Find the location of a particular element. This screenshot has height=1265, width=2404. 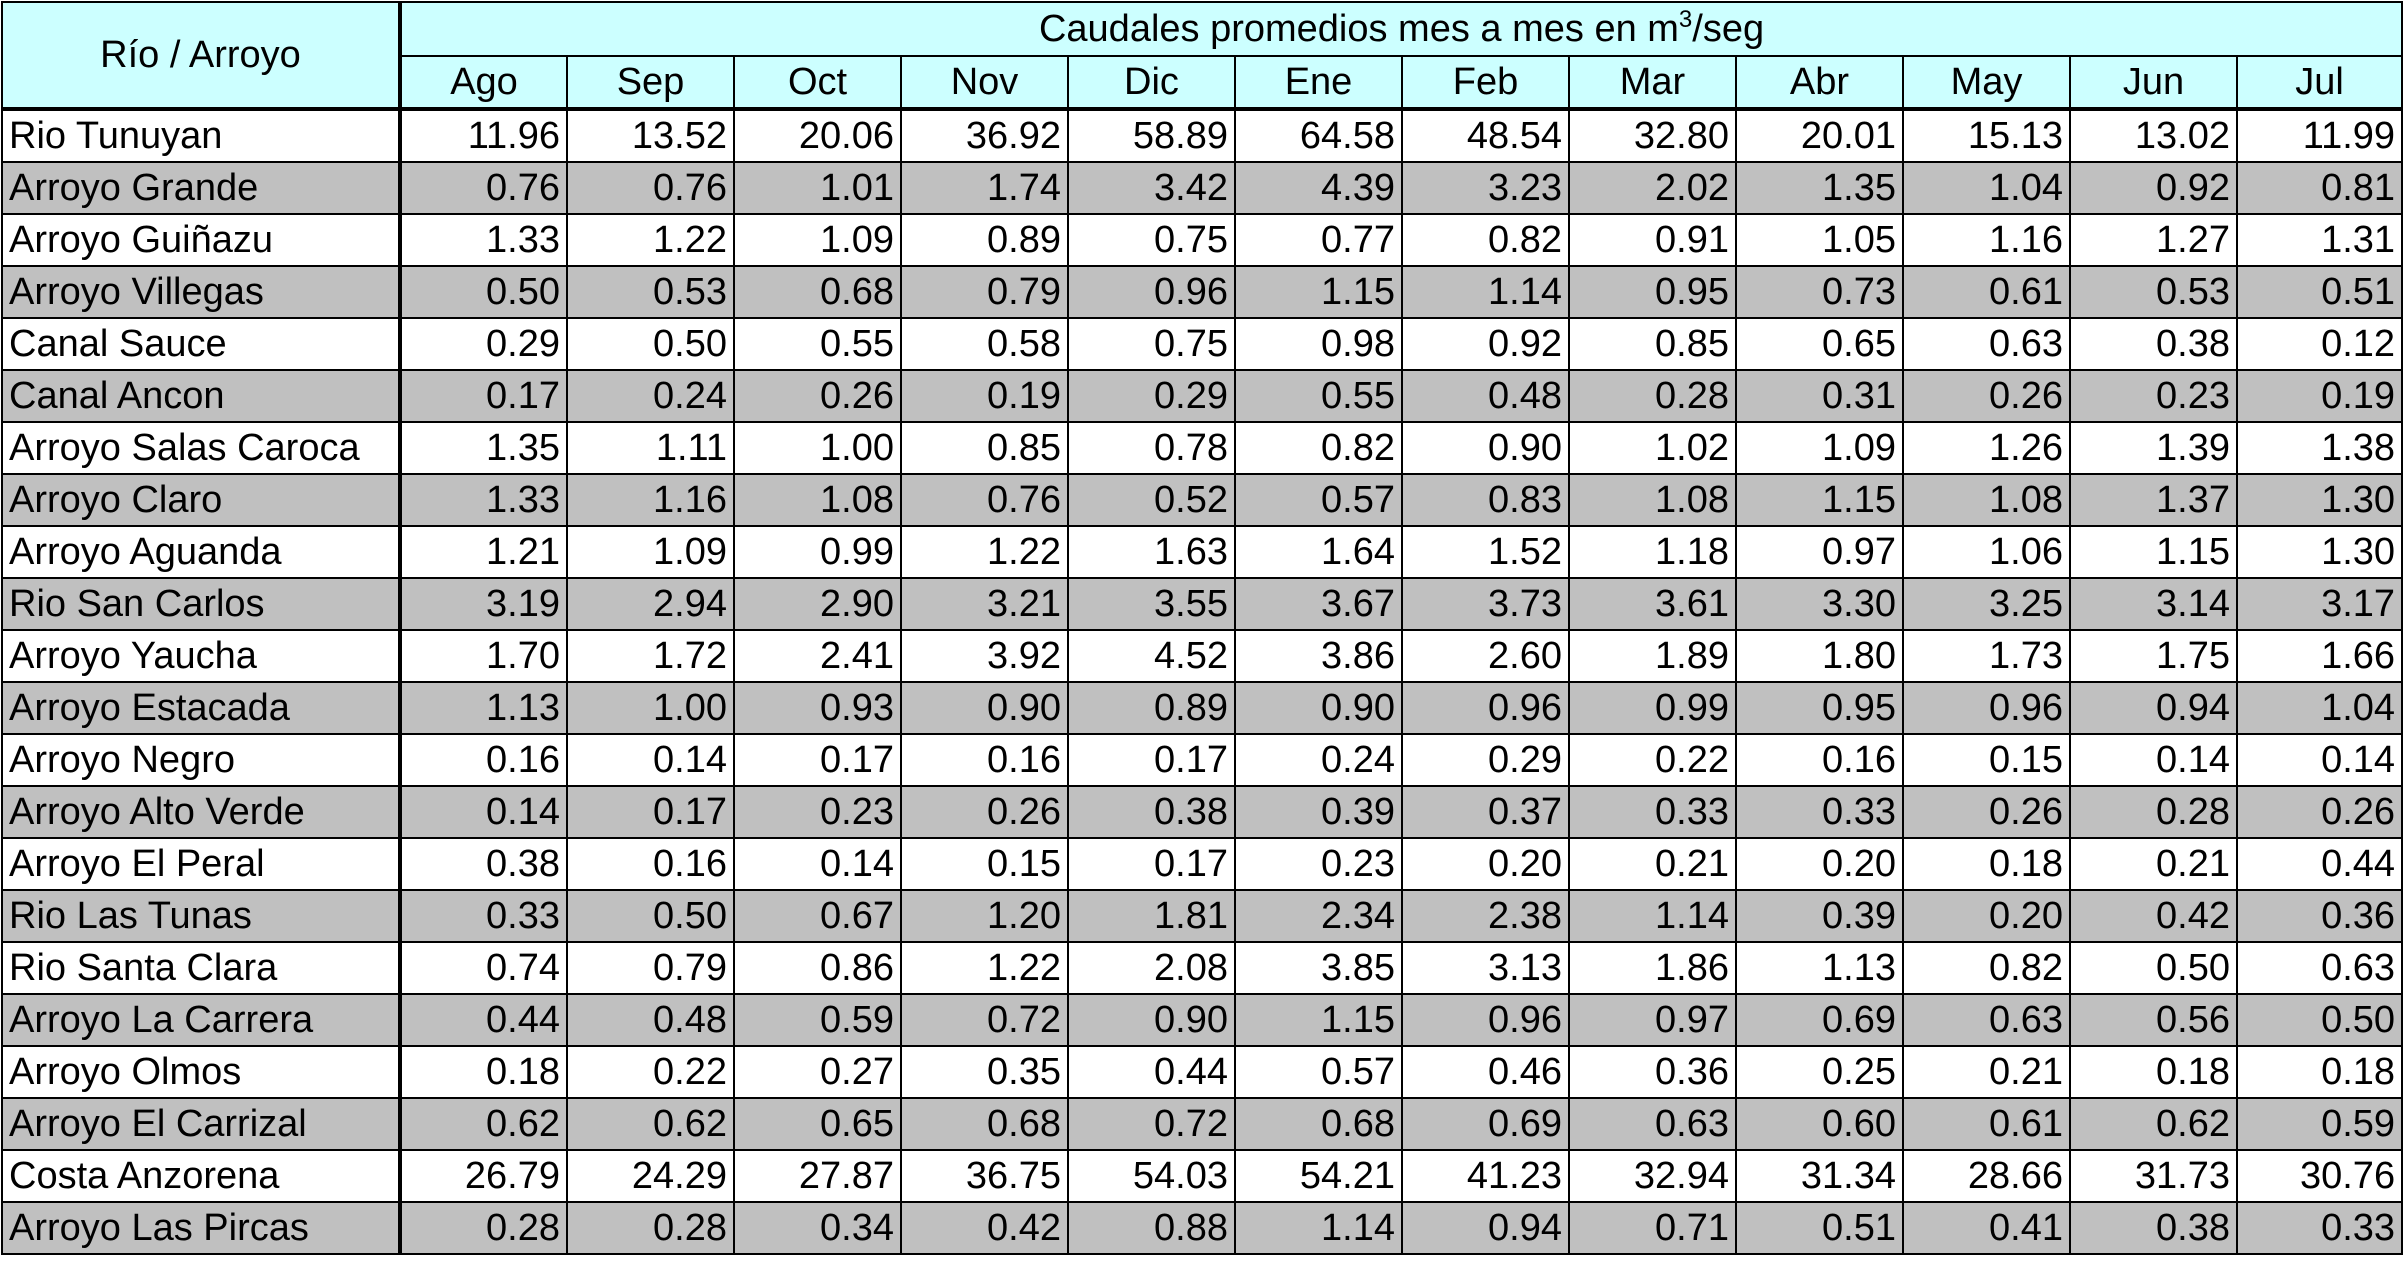

flow-value-cell: 2.60 is located at coordinates (1485, 656).